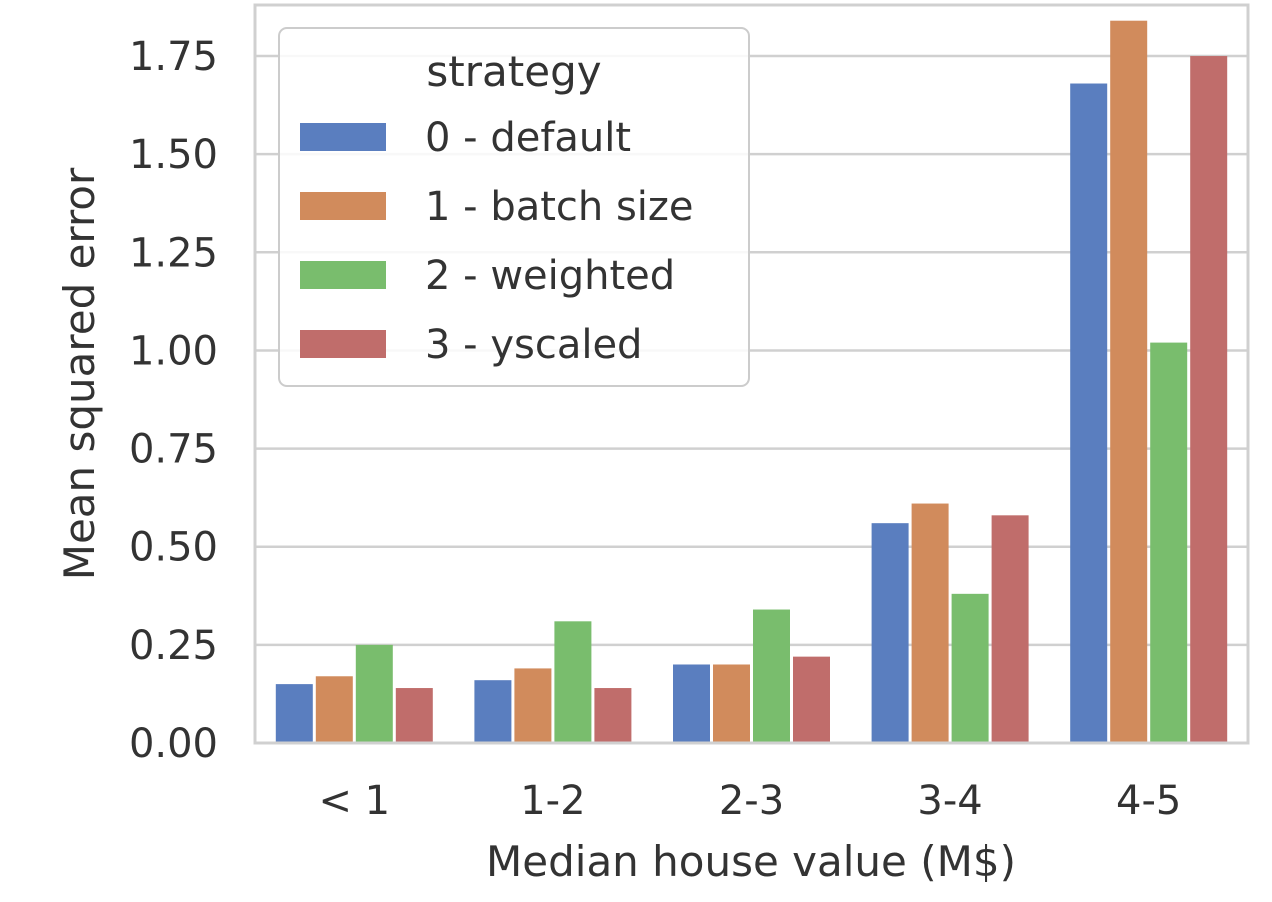  What do you see at coordinates (513, 71) in the screenshot?
I see `legend-title: strategy` at bounding box center [513, 71].